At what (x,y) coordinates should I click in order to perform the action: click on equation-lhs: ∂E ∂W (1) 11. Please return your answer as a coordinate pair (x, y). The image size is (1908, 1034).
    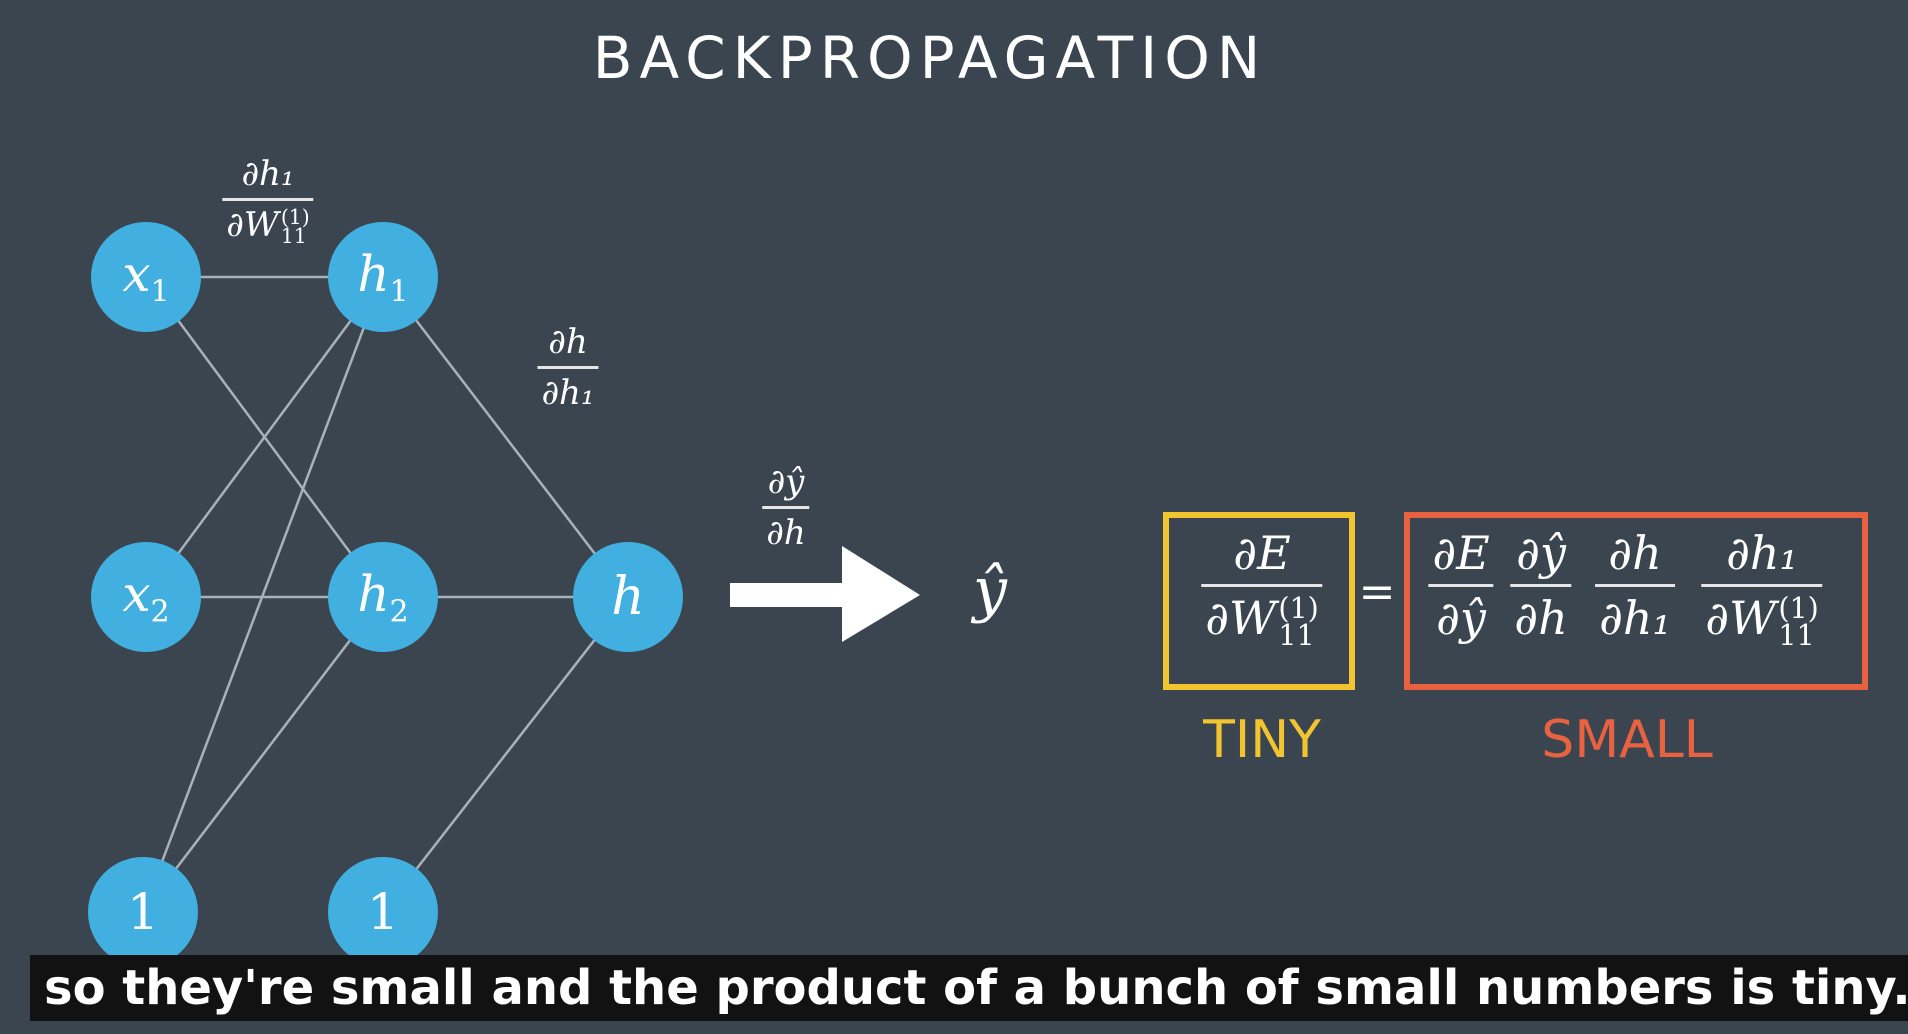
    Looking at the image, I should click on (1261, 587).